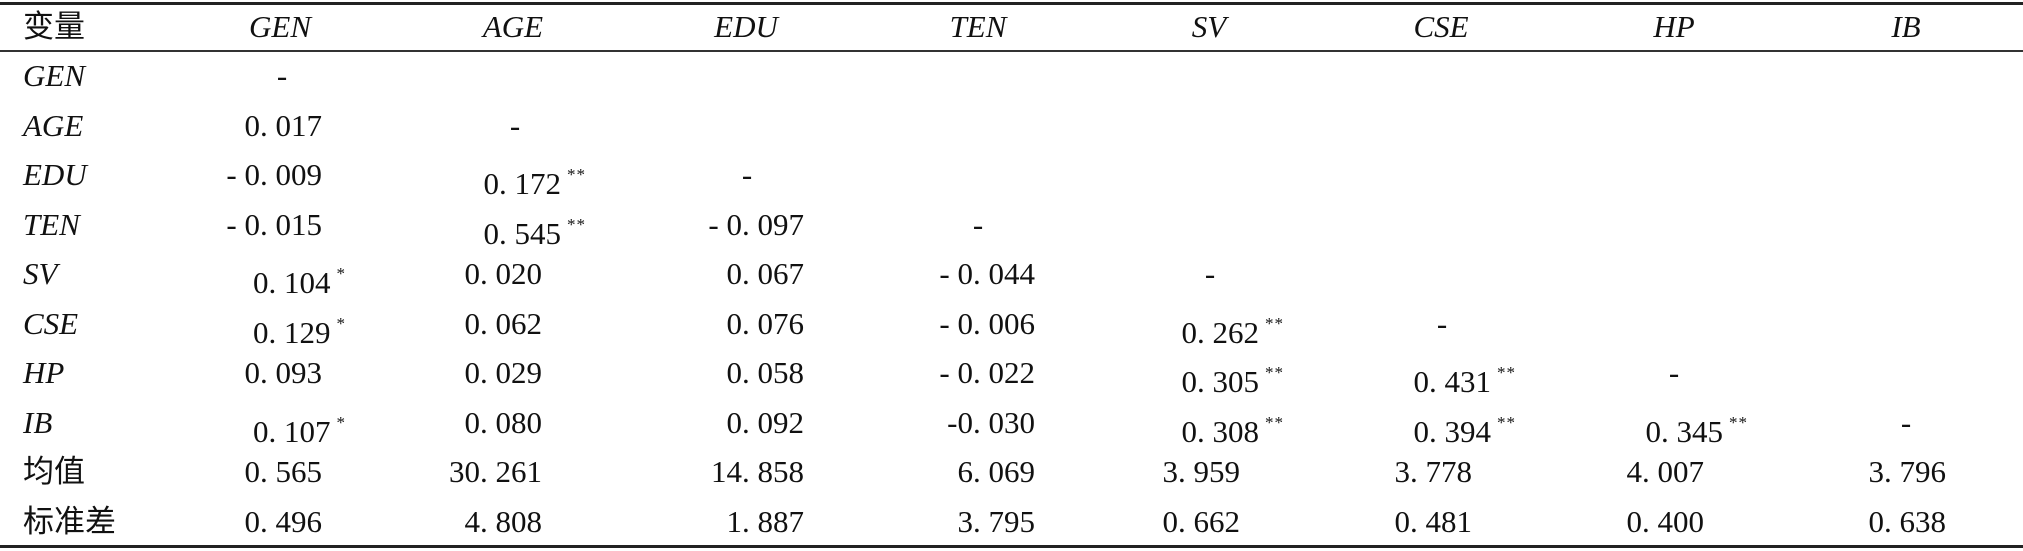 The image size is (2023, 551). I want to click on table-cell: 0. 017, so click(284, 126).